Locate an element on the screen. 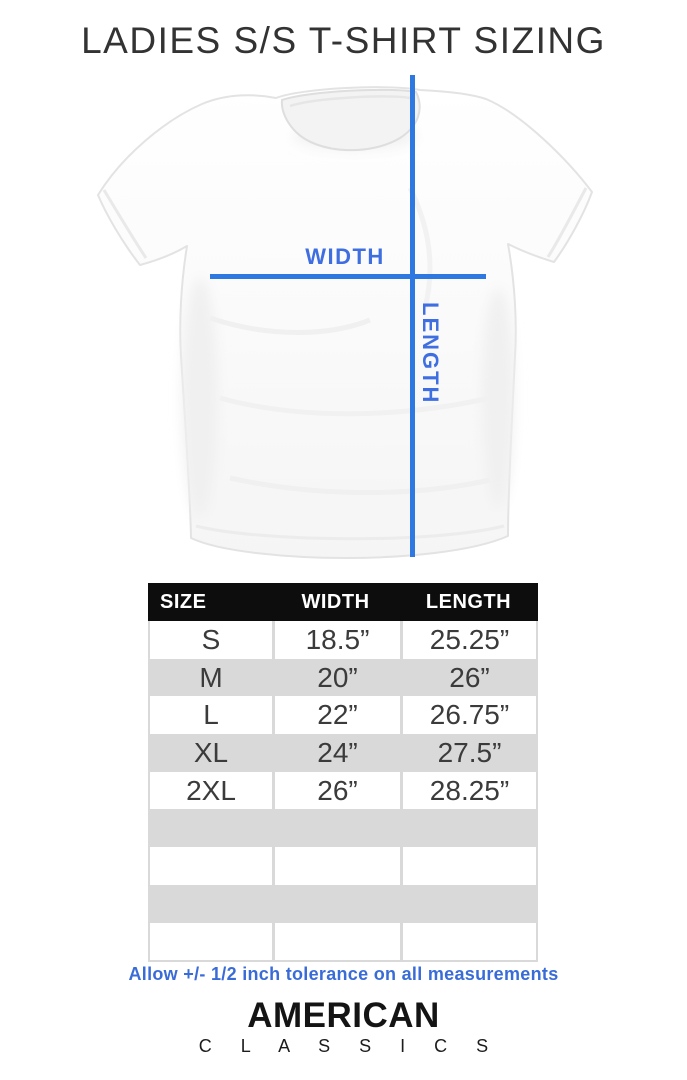 This screenshot has height=1080, width=687. cell-width: 26” is located at coordinates (337, 790).